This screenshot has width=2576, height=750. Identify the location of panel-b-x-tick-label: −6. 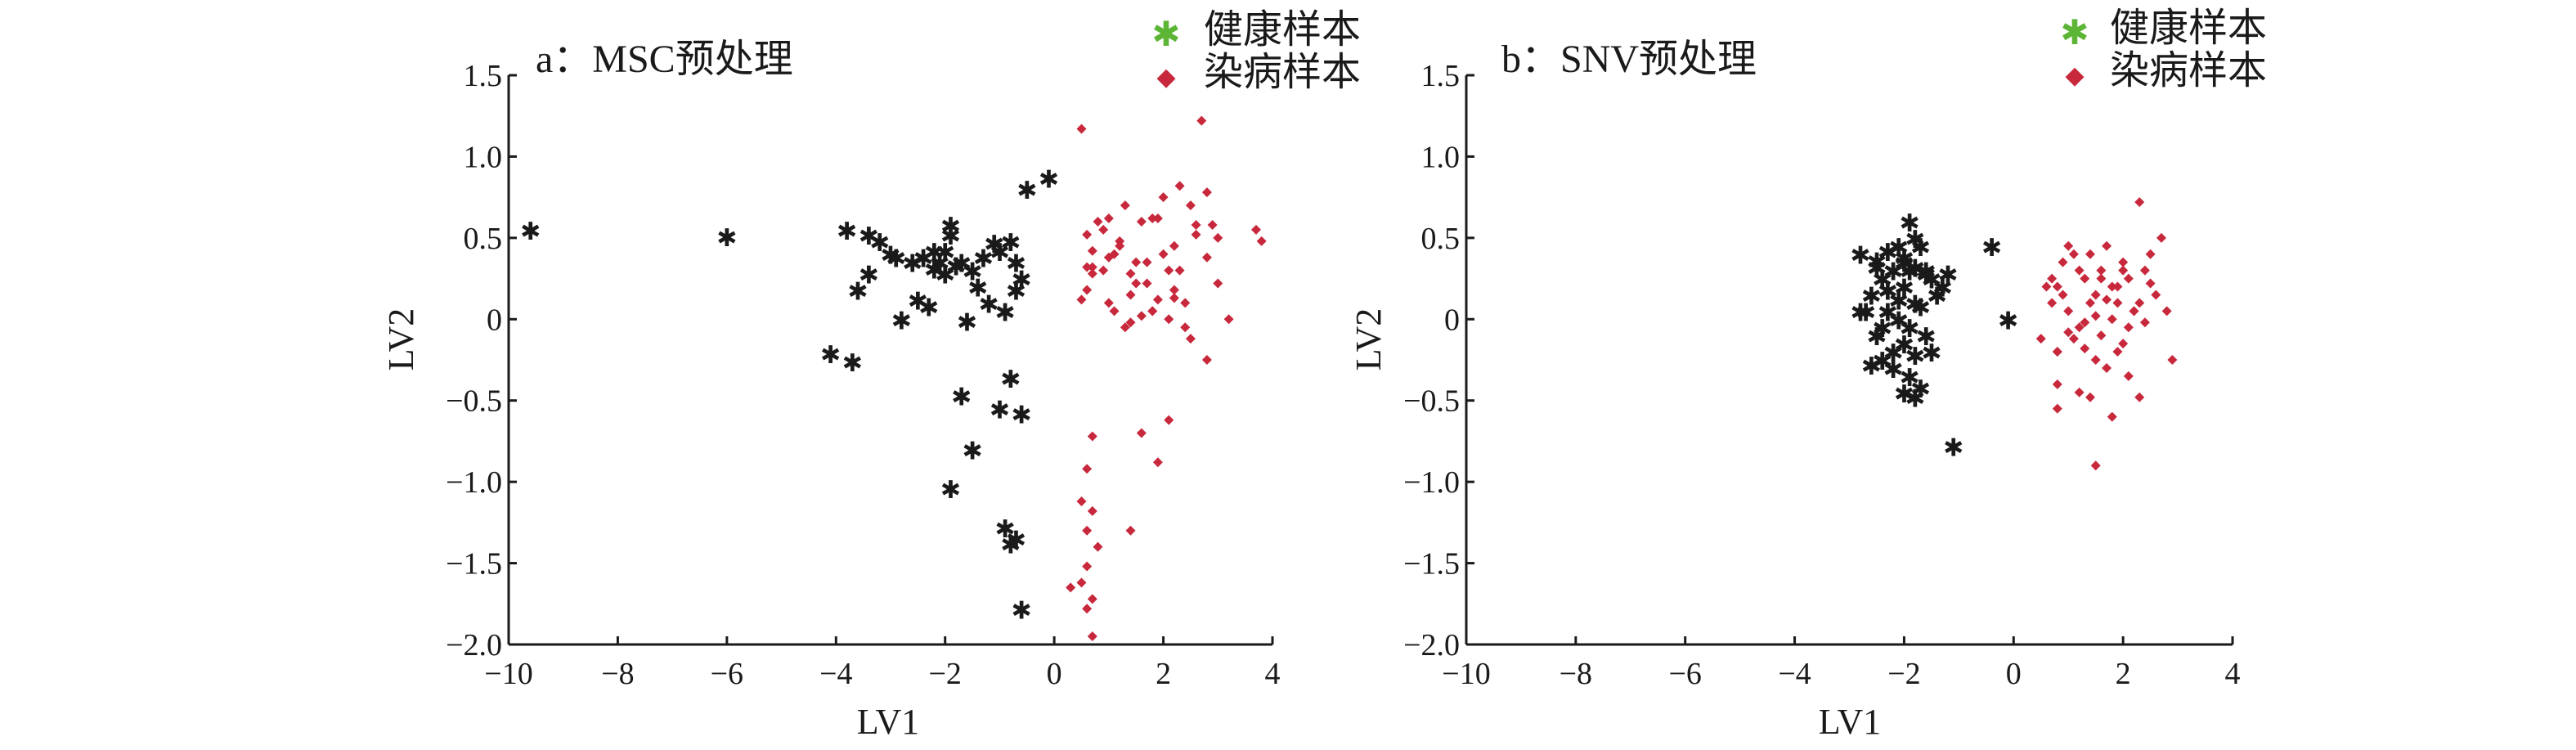
(1685, 674).